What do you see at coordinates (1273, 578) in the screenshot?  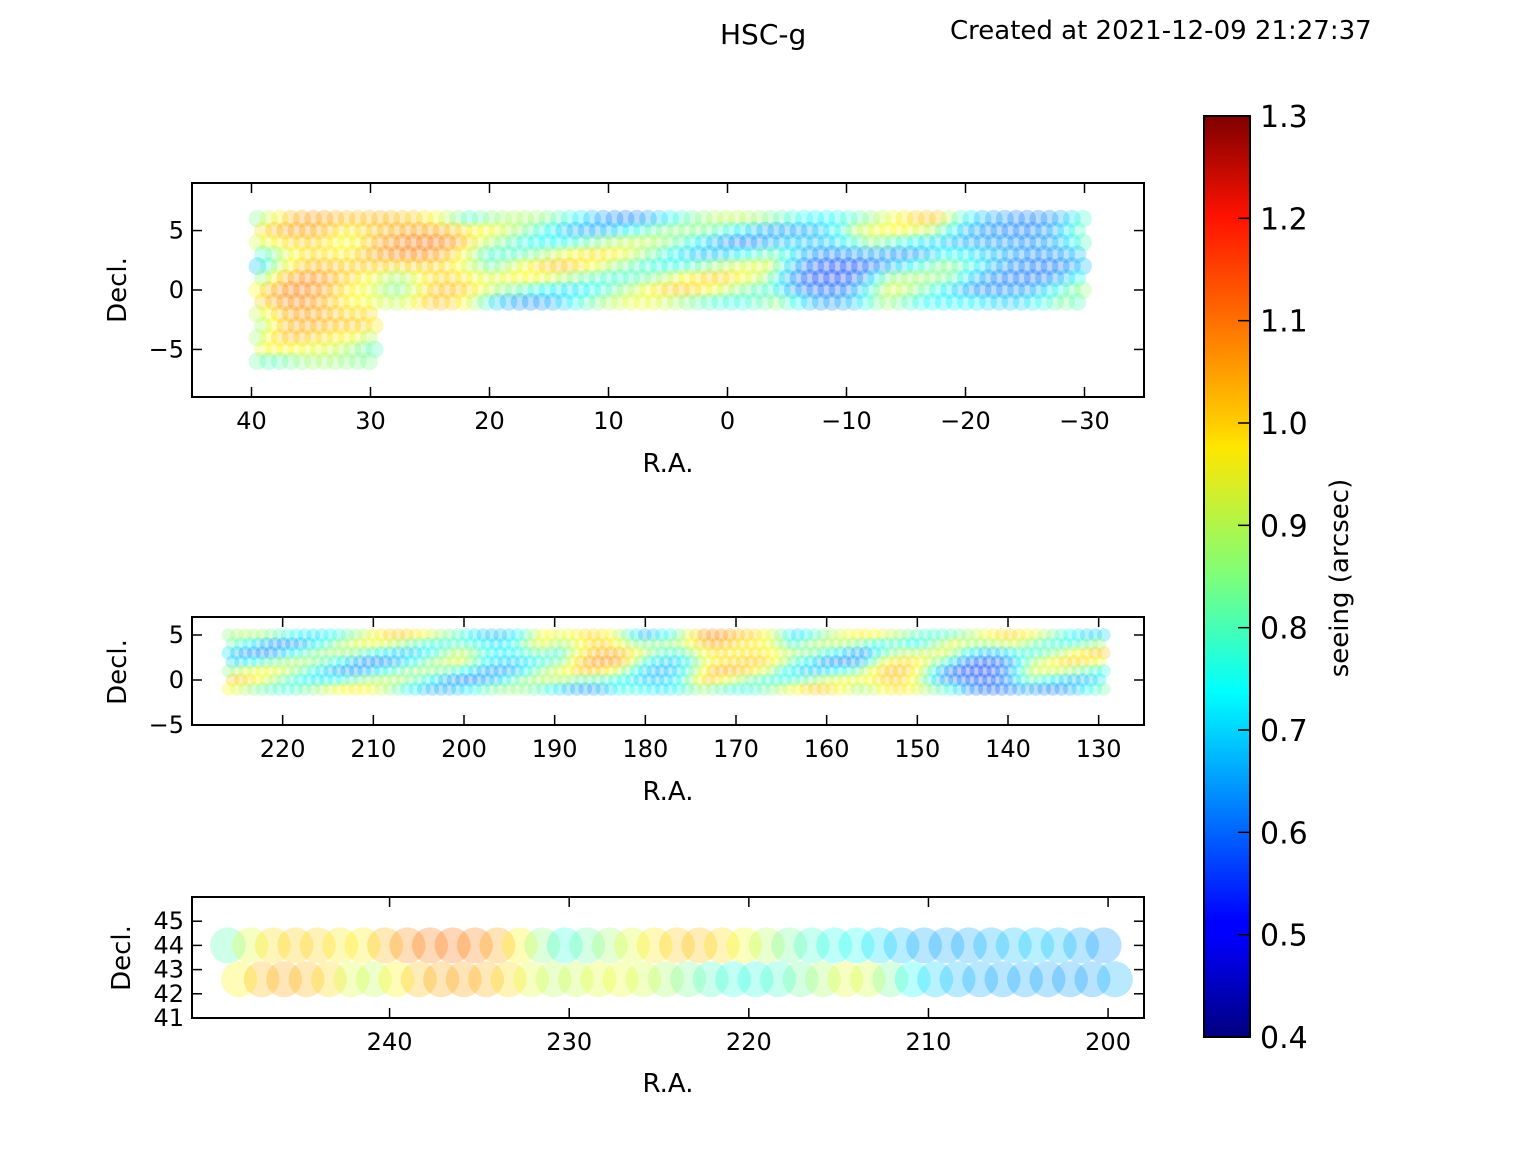 I see `colorbar-ticks: 1.31.21.11.00.90.80.70.60.50.4` at bounding box center [1273, 578].